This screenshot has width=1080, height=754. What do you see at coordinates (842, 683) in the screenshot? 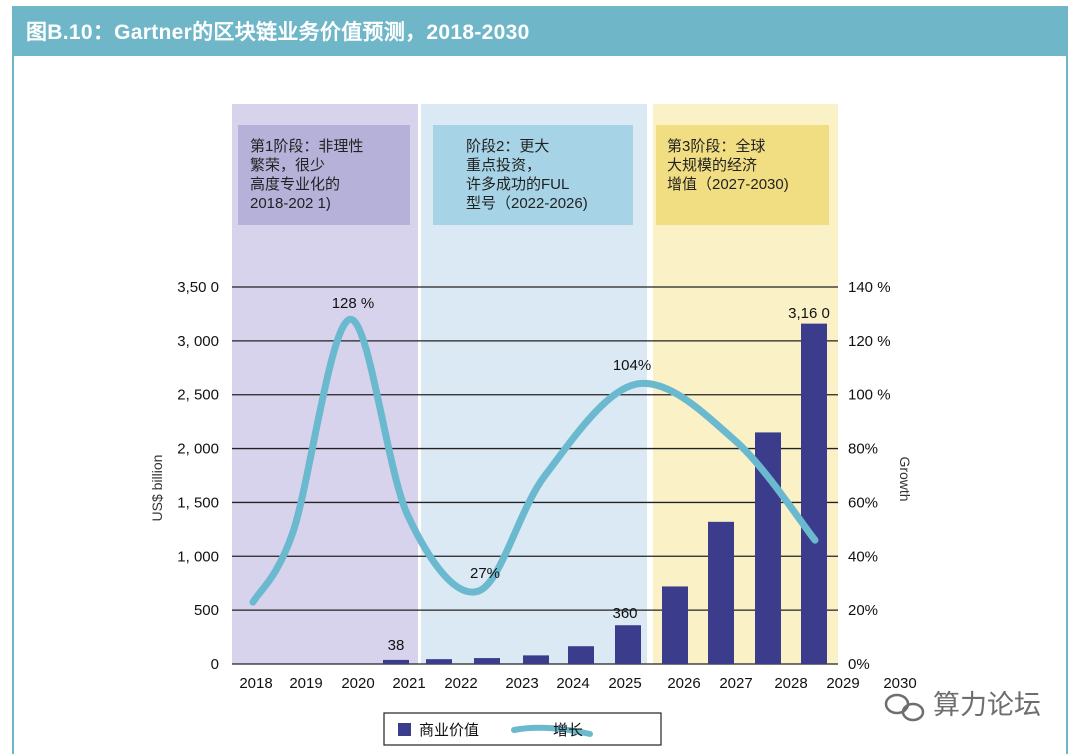
I see `x-tick-label: 2029` at bounding box center [842, 683].